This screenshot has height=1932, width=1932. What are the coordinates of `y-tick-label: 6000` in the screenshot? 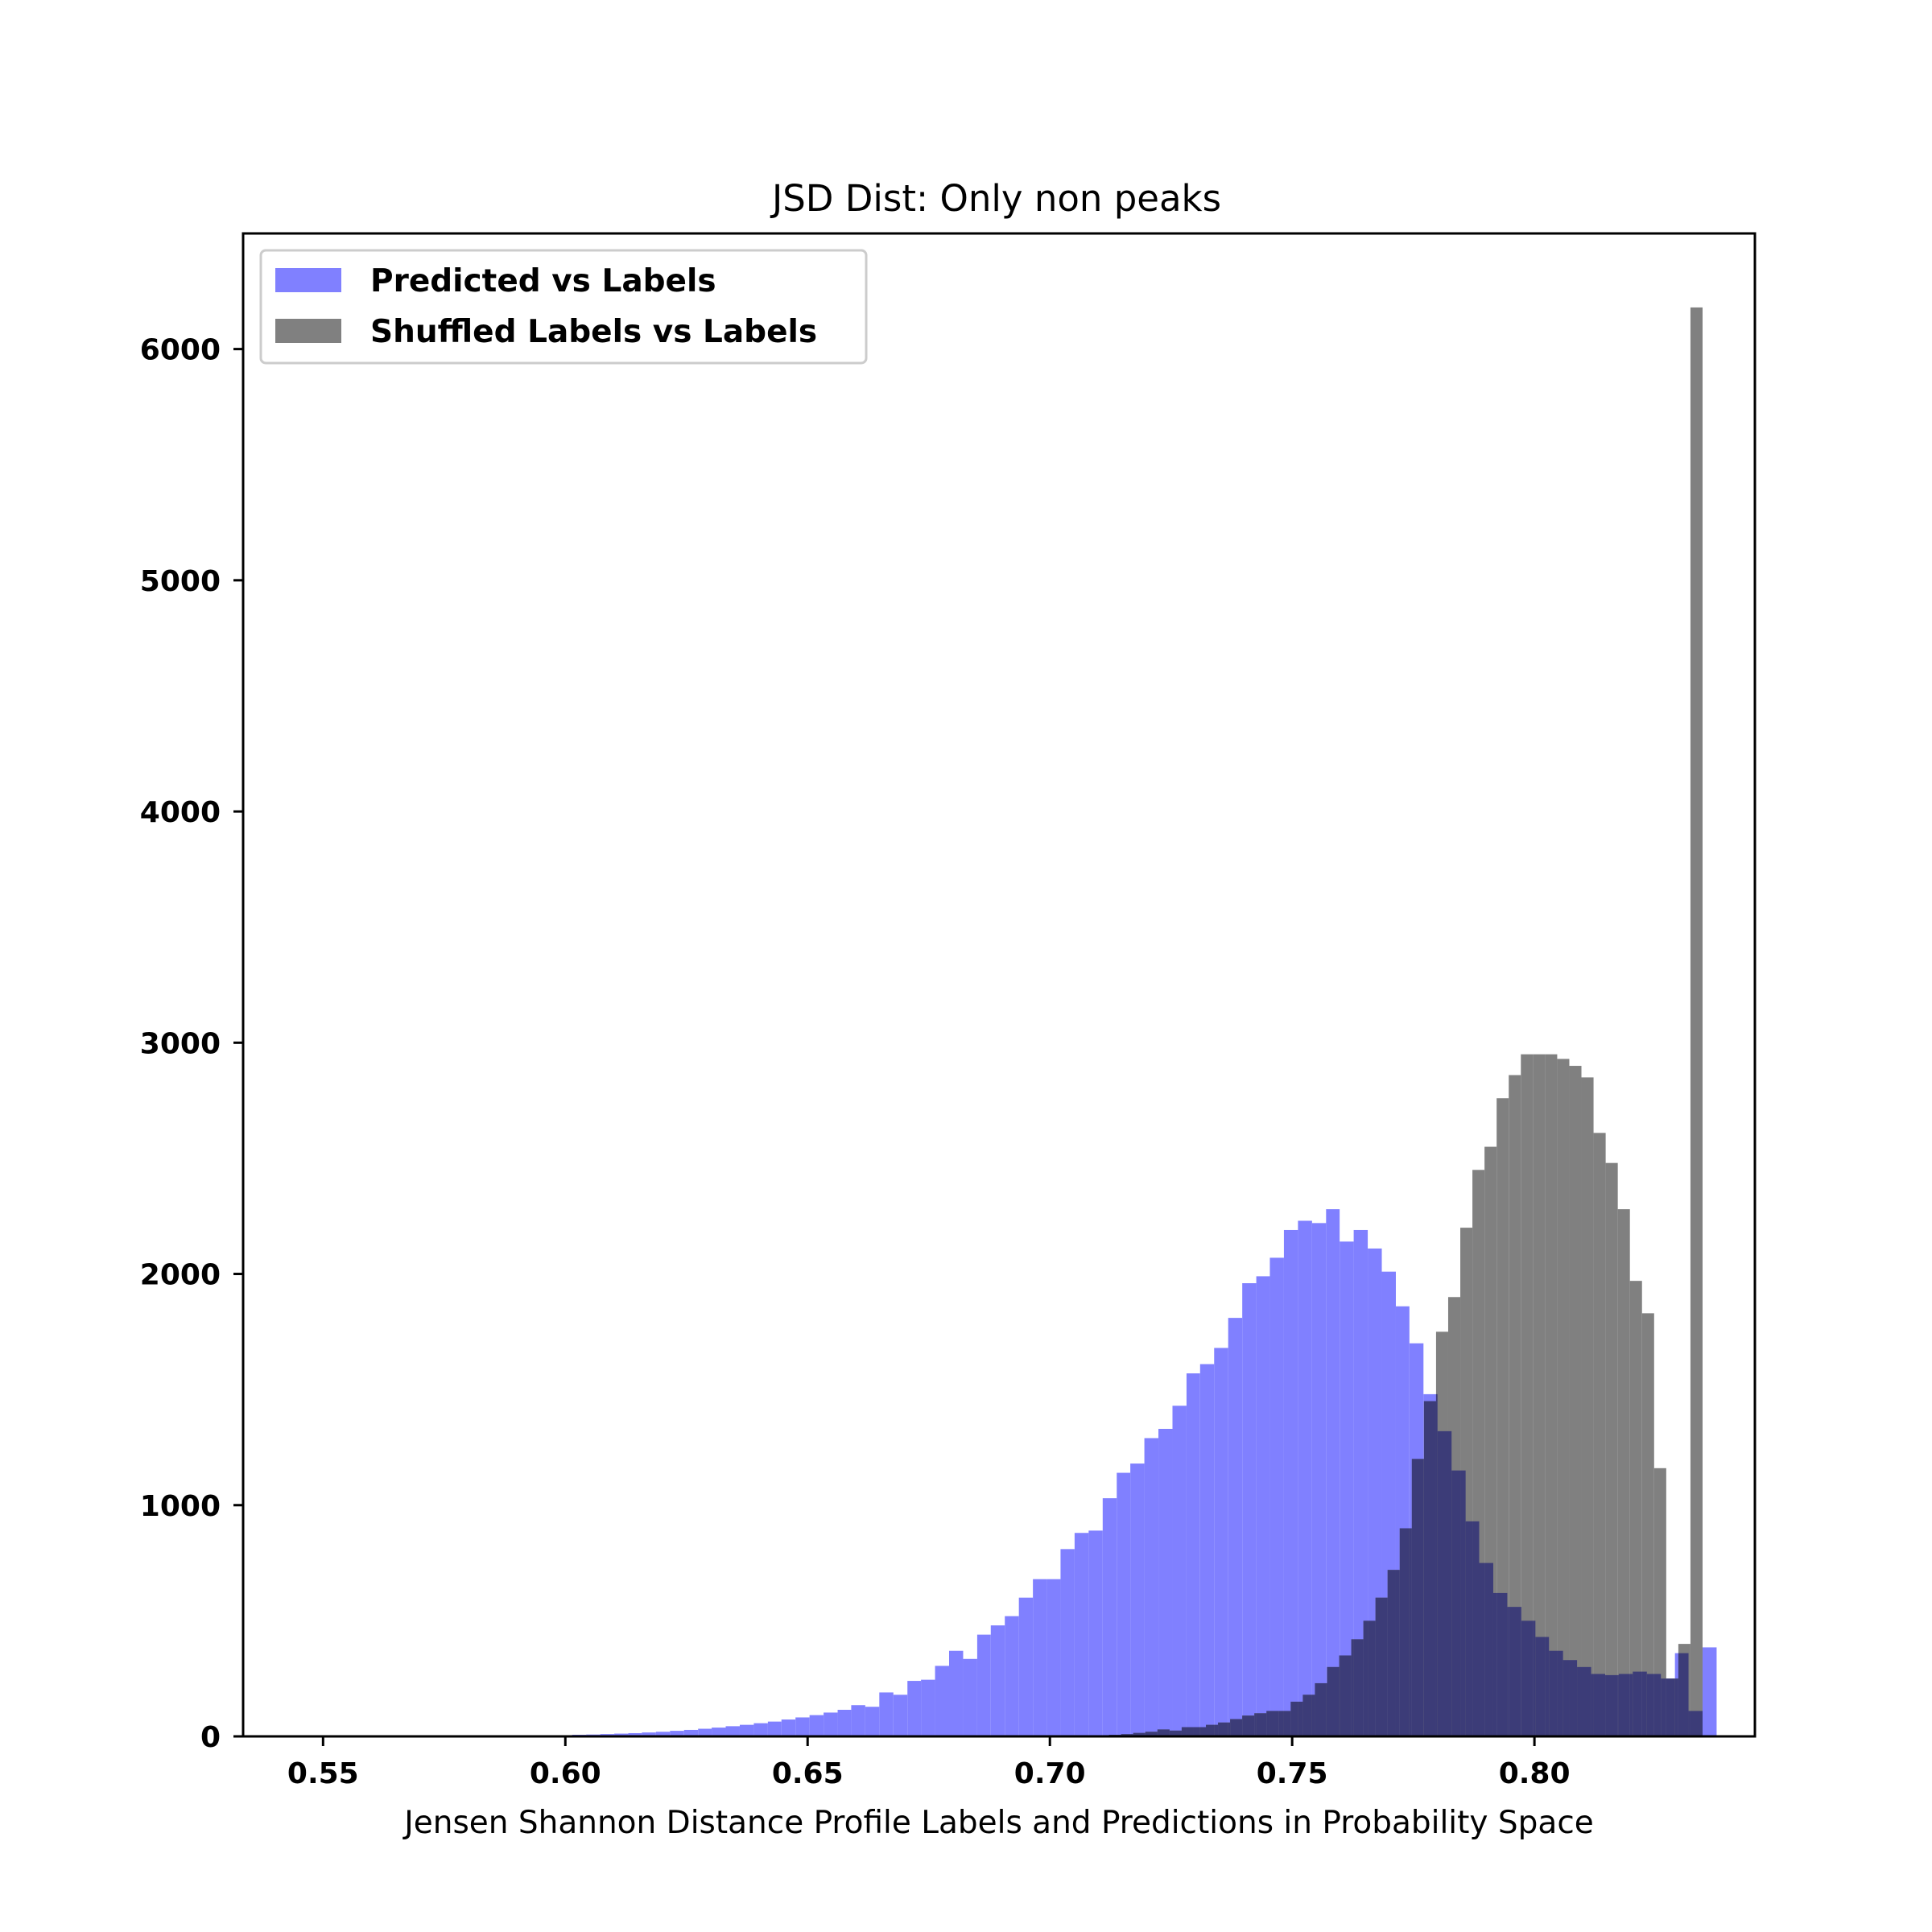 It's located at (180, 350).